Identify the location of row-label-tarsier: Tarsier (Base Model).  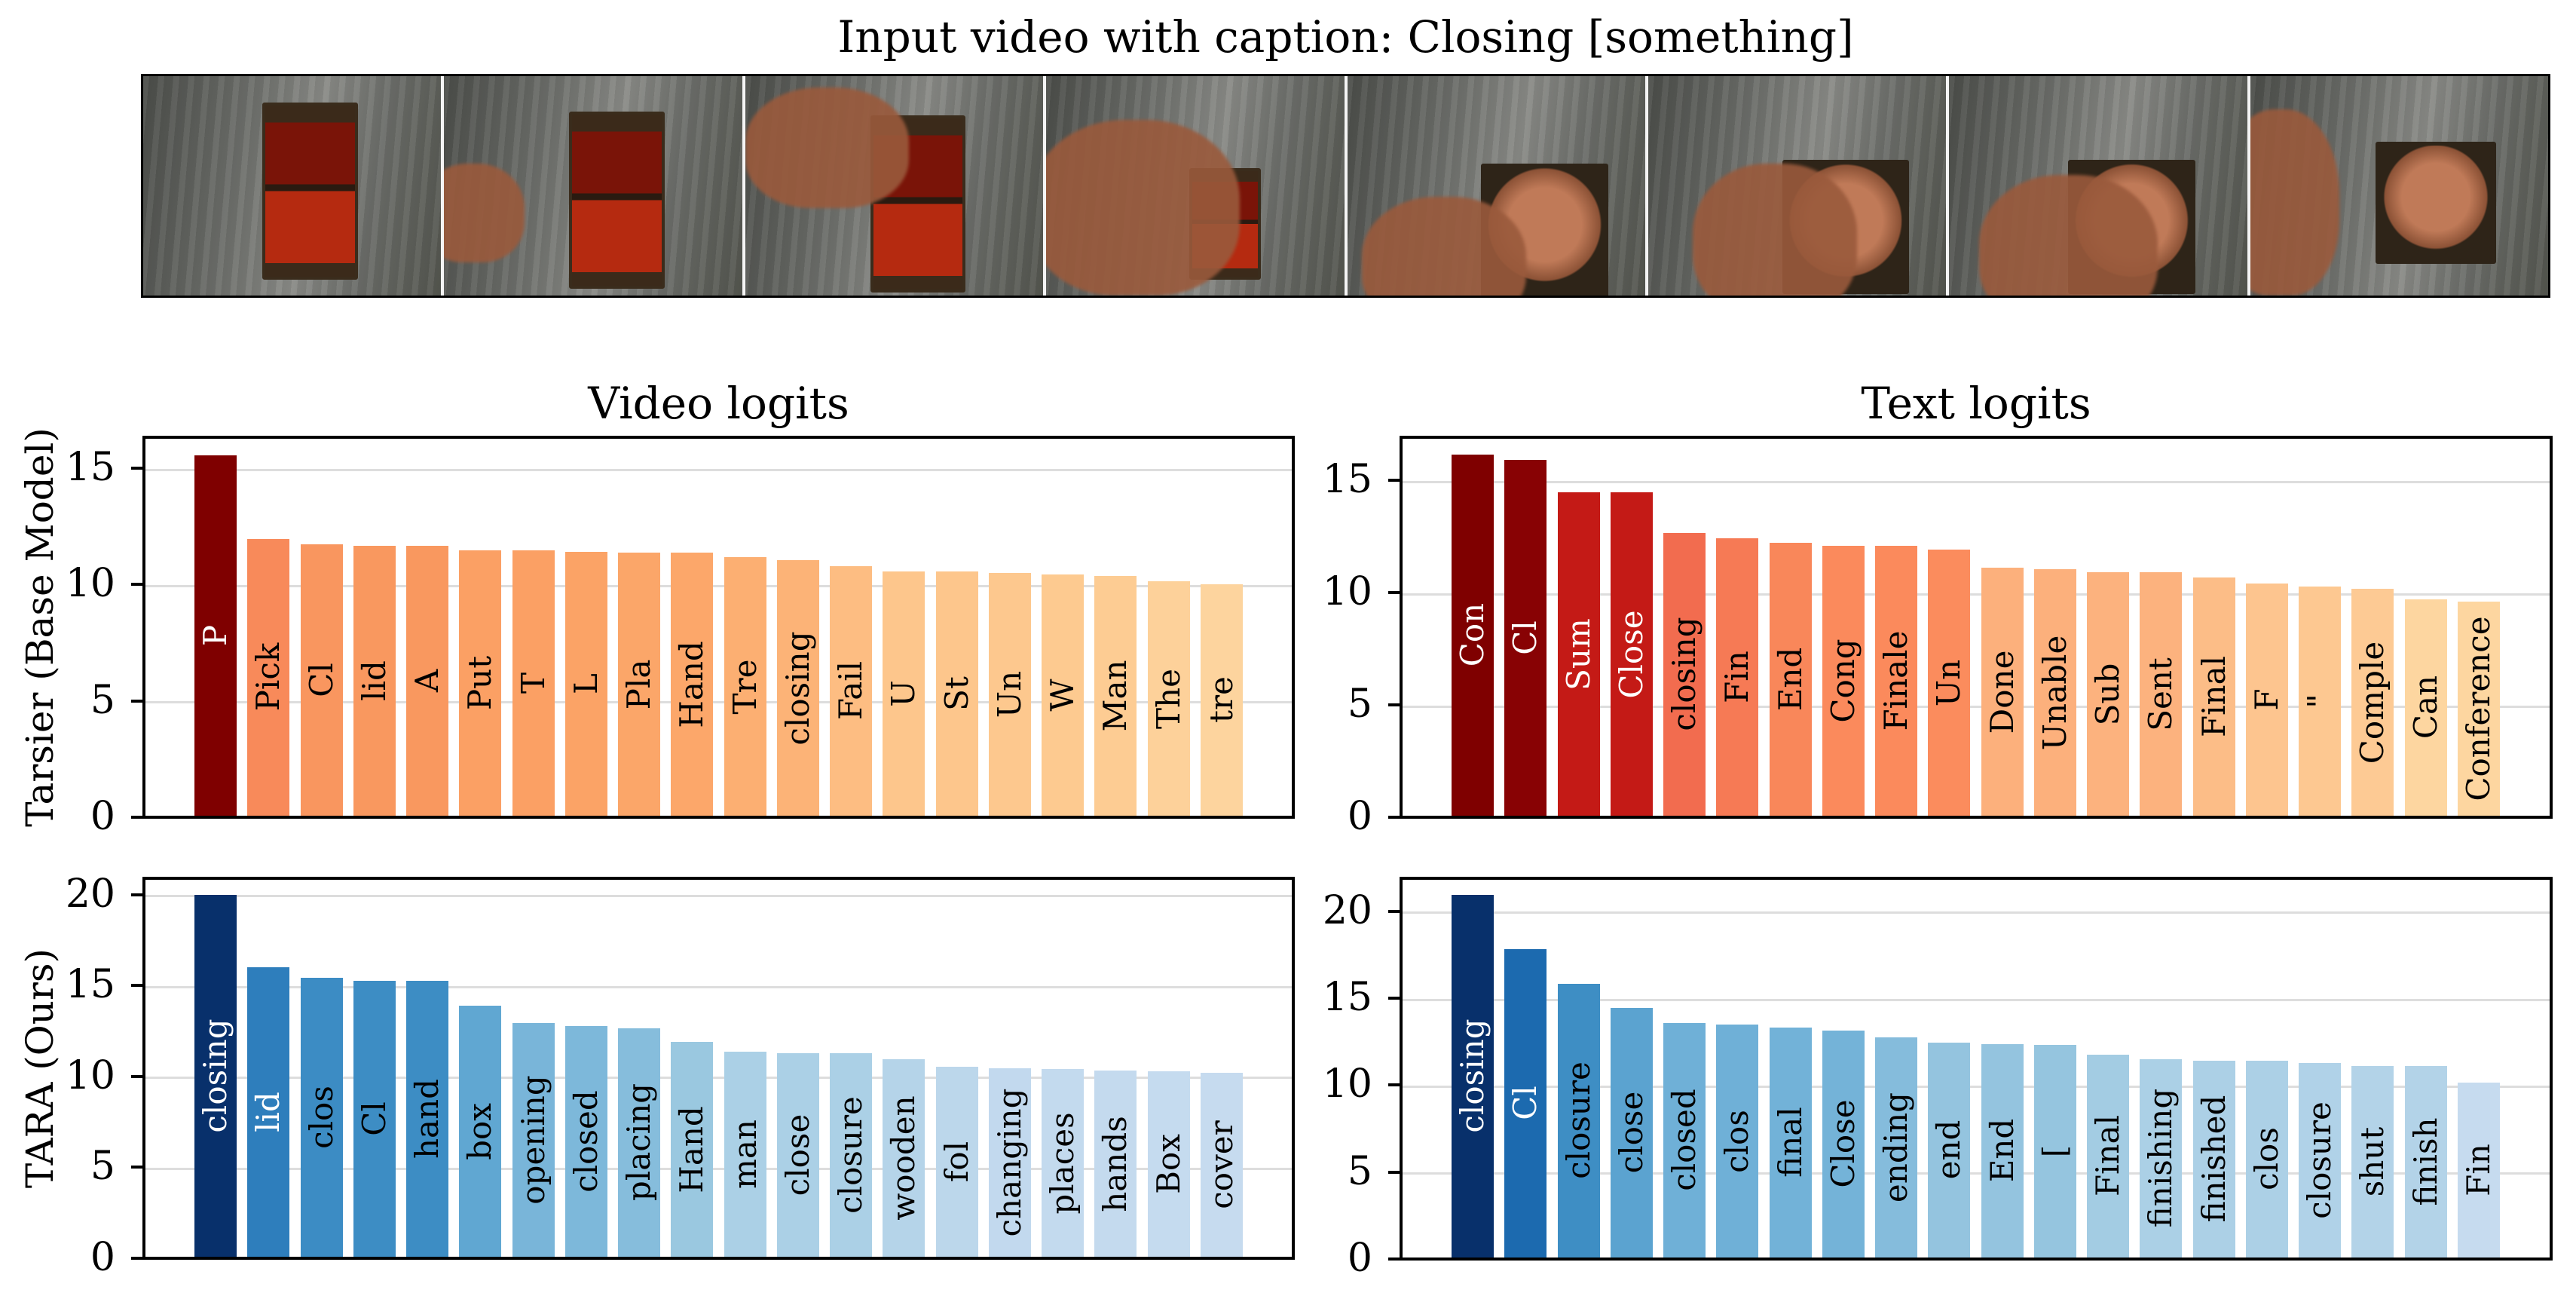
(40, 627).